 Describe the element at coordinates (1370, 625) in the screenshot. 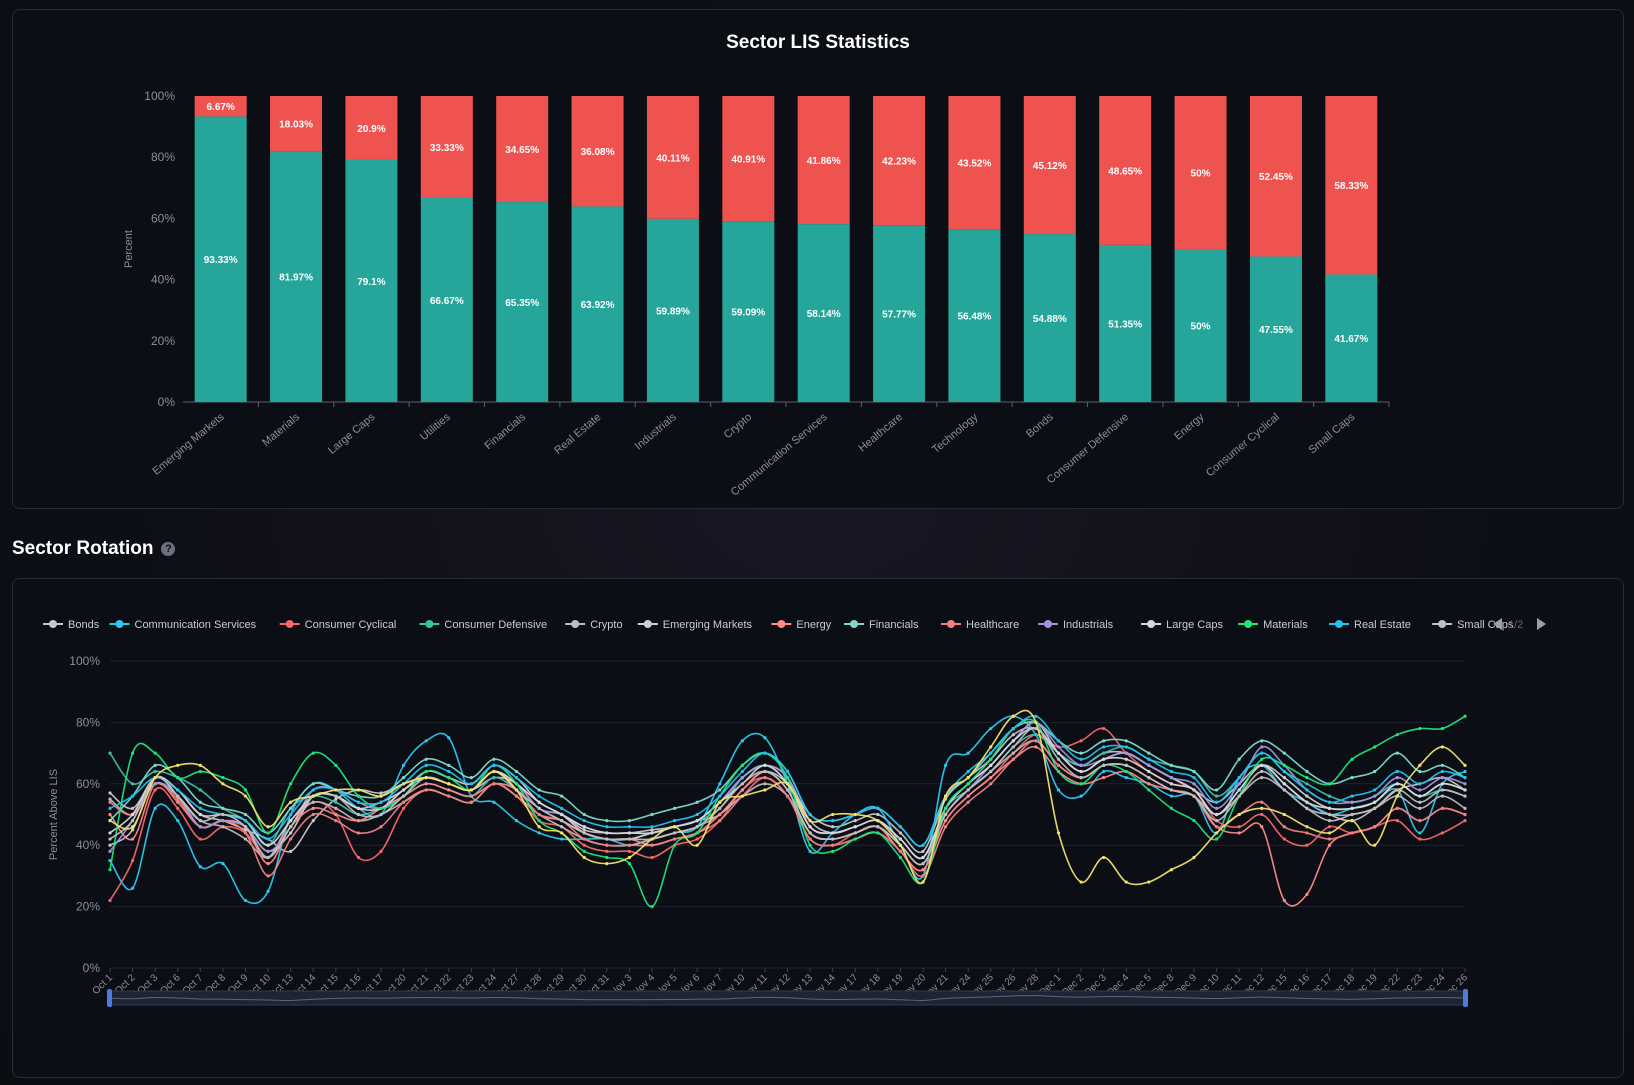

I see `legend-item-real-estate: Real Estate` at that location.